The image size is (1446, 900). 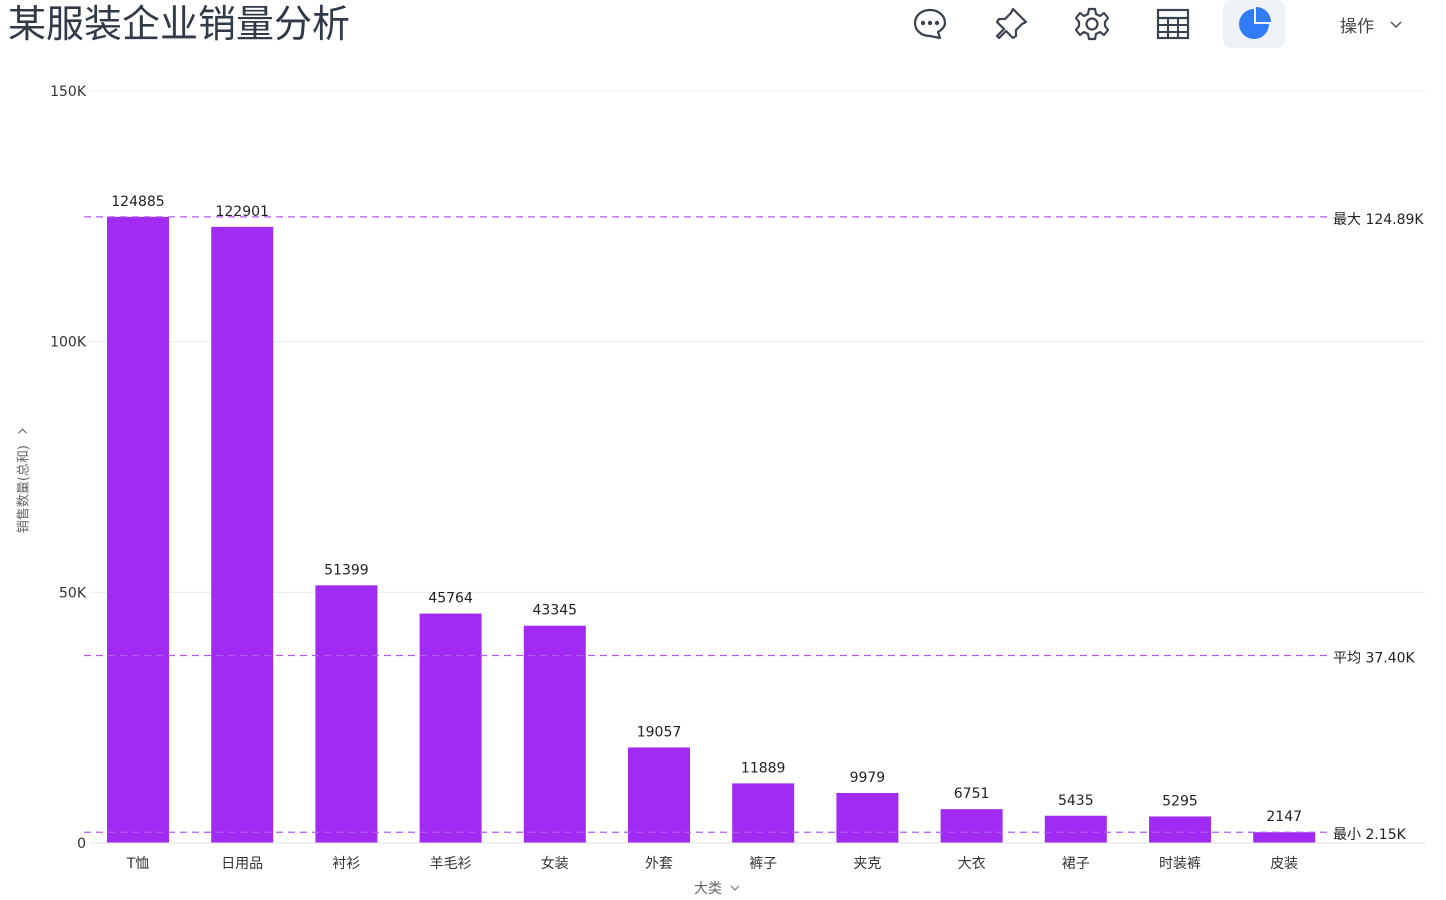 I want to click on x-tick-label: 裙子, so click(x=1076, y=864).